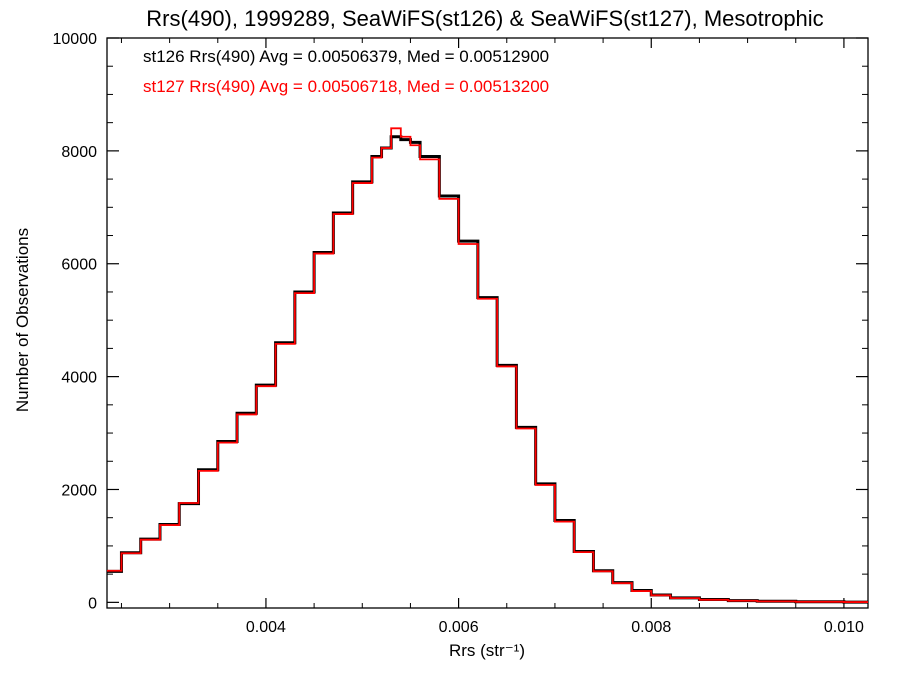 Image resolution: width=900 pixels, height=675 pixels. Describe the element at coordinates (79, 490) in the screenshot. I see `y-tick-label: 2000` at that location.